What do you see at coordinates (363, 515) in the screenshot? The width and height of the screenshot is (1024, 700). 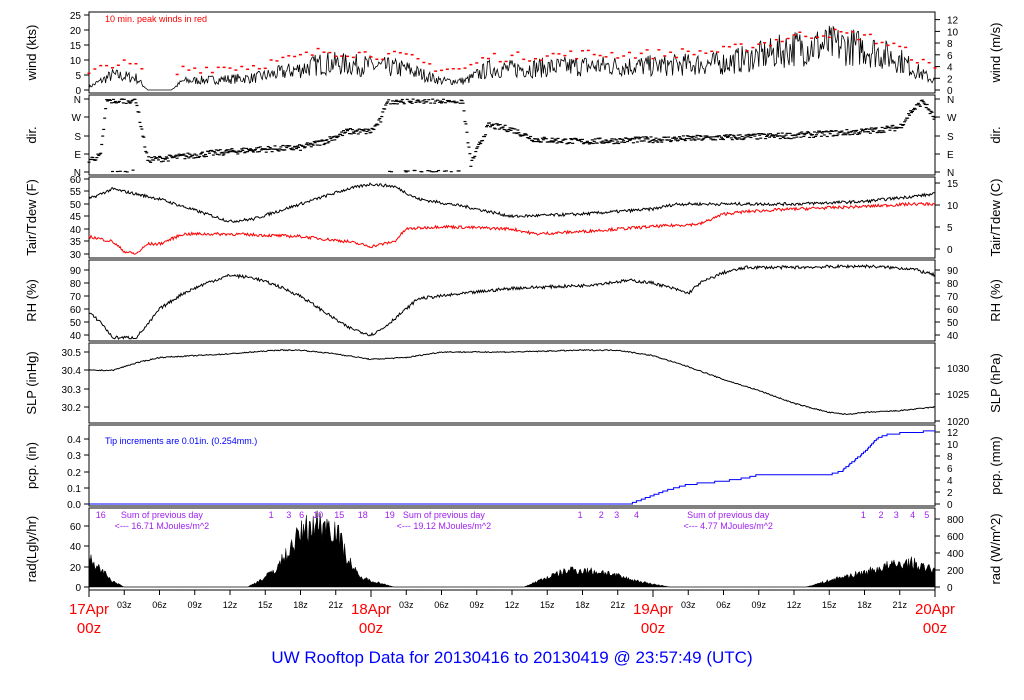 I see `sun-hour-label: 18` at bounding box center [363, 515].